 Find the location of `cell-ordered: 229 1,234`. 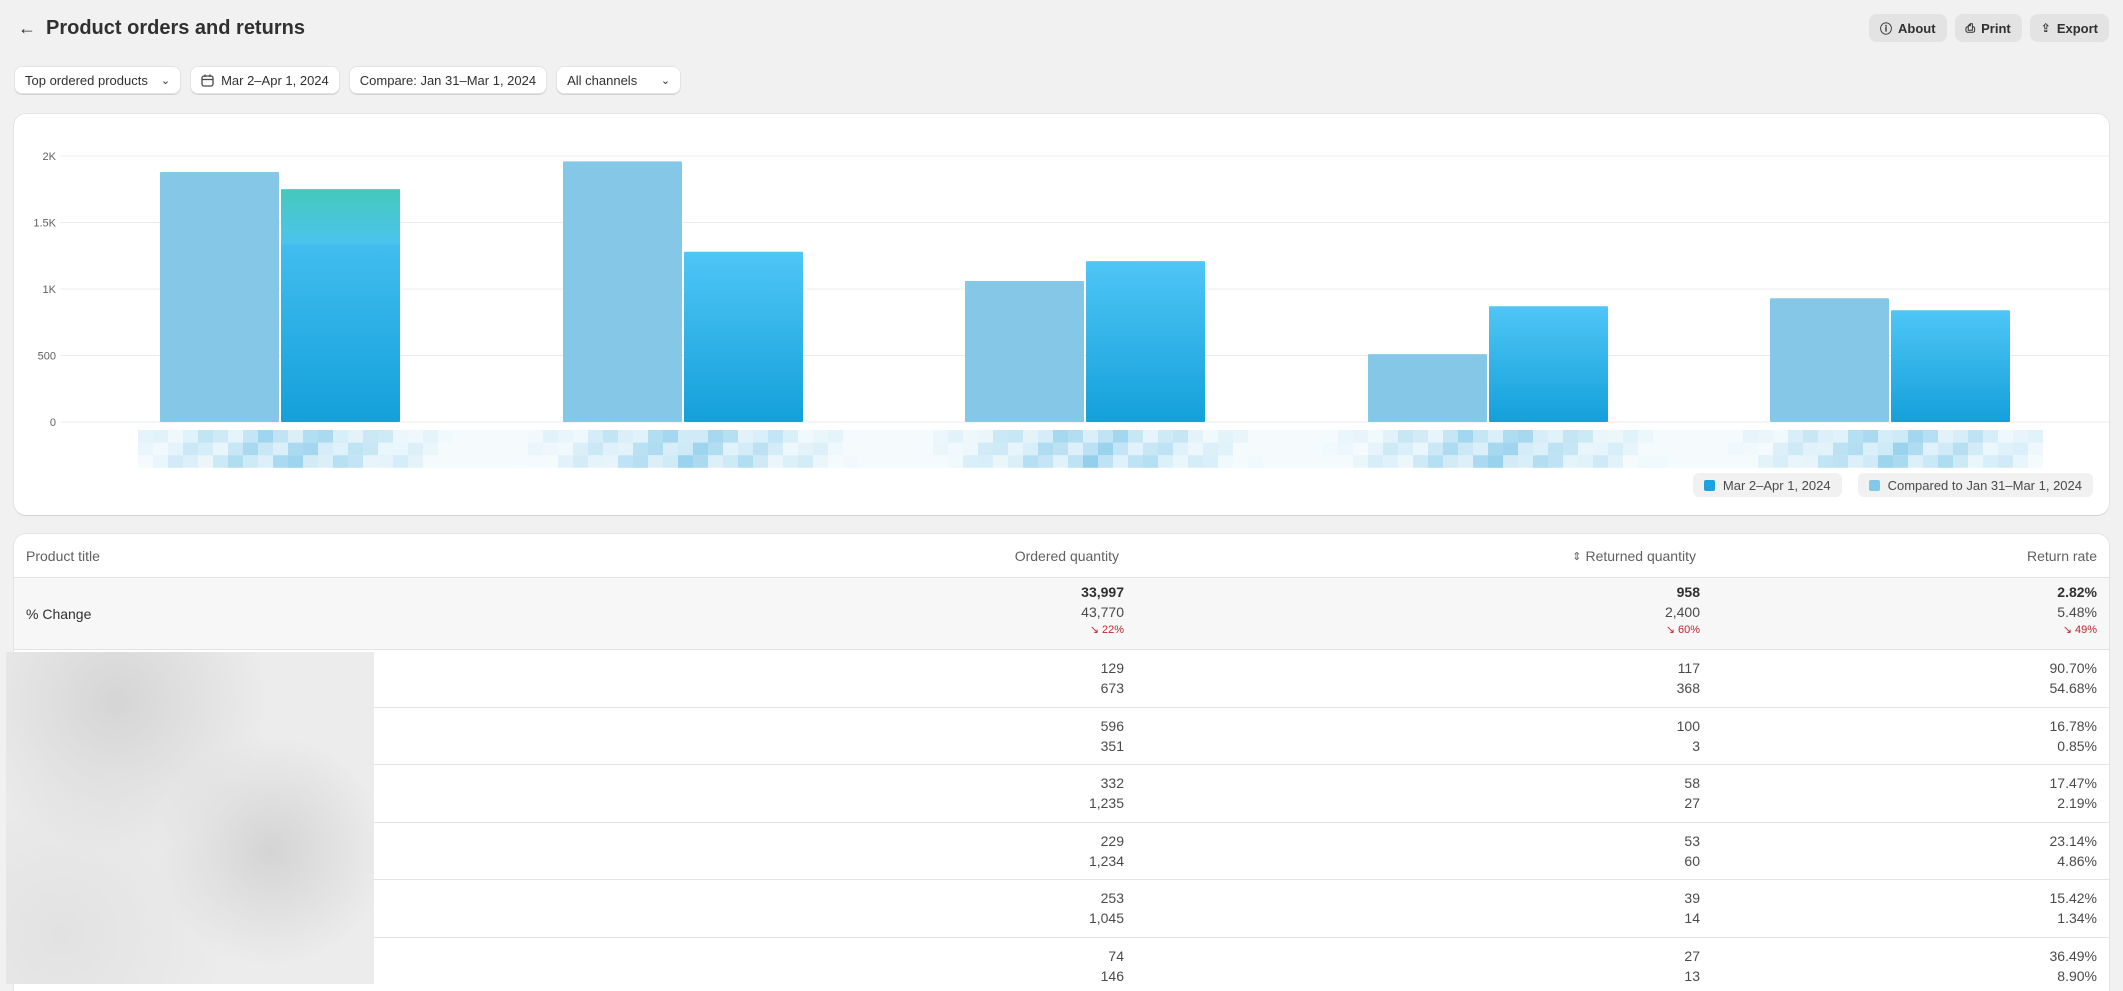

cell-ordered: 229 1,234 is located at coordinates (1106, 851).